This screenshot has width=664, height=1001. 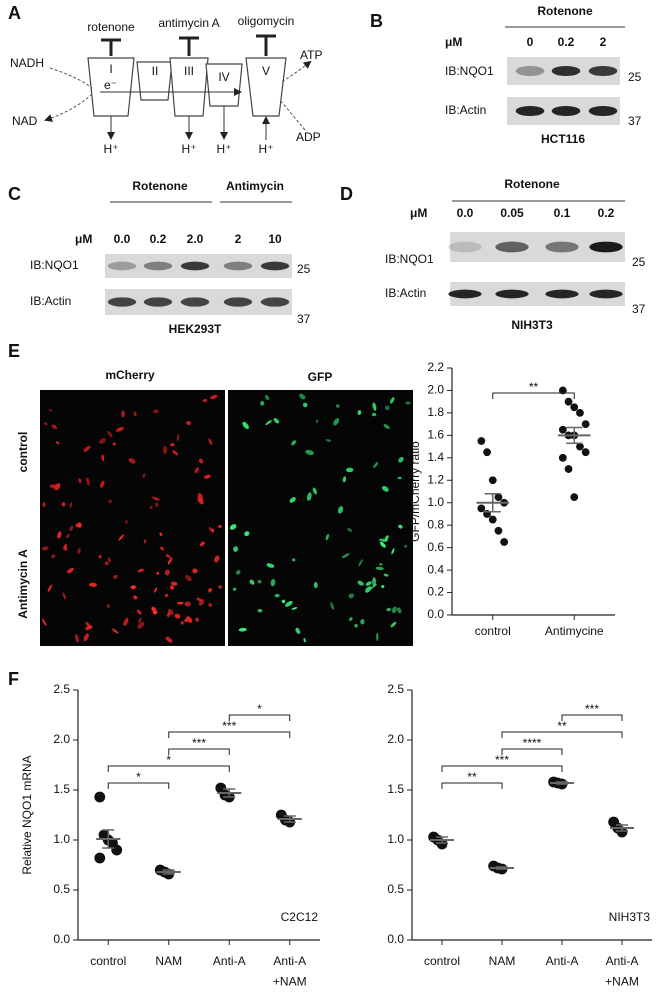 What do you see at coordinates (61, 839) in the screenshot?
I see `y-tick-label: 1.0` at bounding box center [61, 839].